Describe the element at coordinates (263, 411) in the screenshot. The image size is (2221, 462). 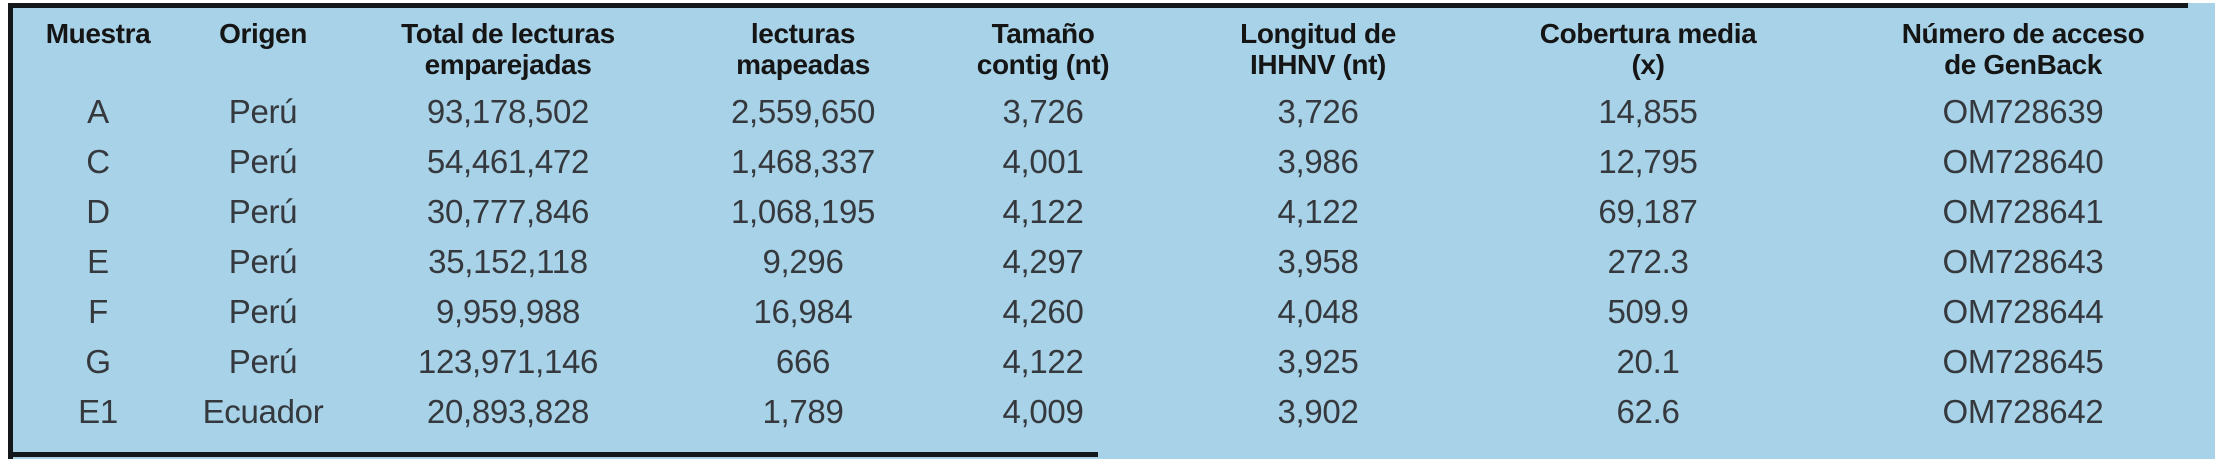
I see `table-cell-origen: Ecuador` at that location.